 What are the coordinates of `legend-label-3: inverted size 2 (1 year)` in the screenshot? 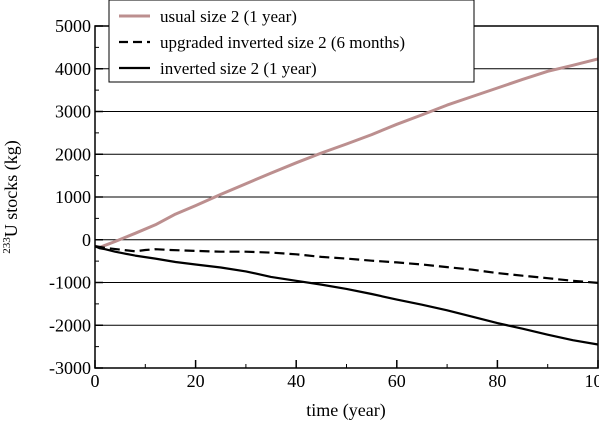 It's located at (238, 68).